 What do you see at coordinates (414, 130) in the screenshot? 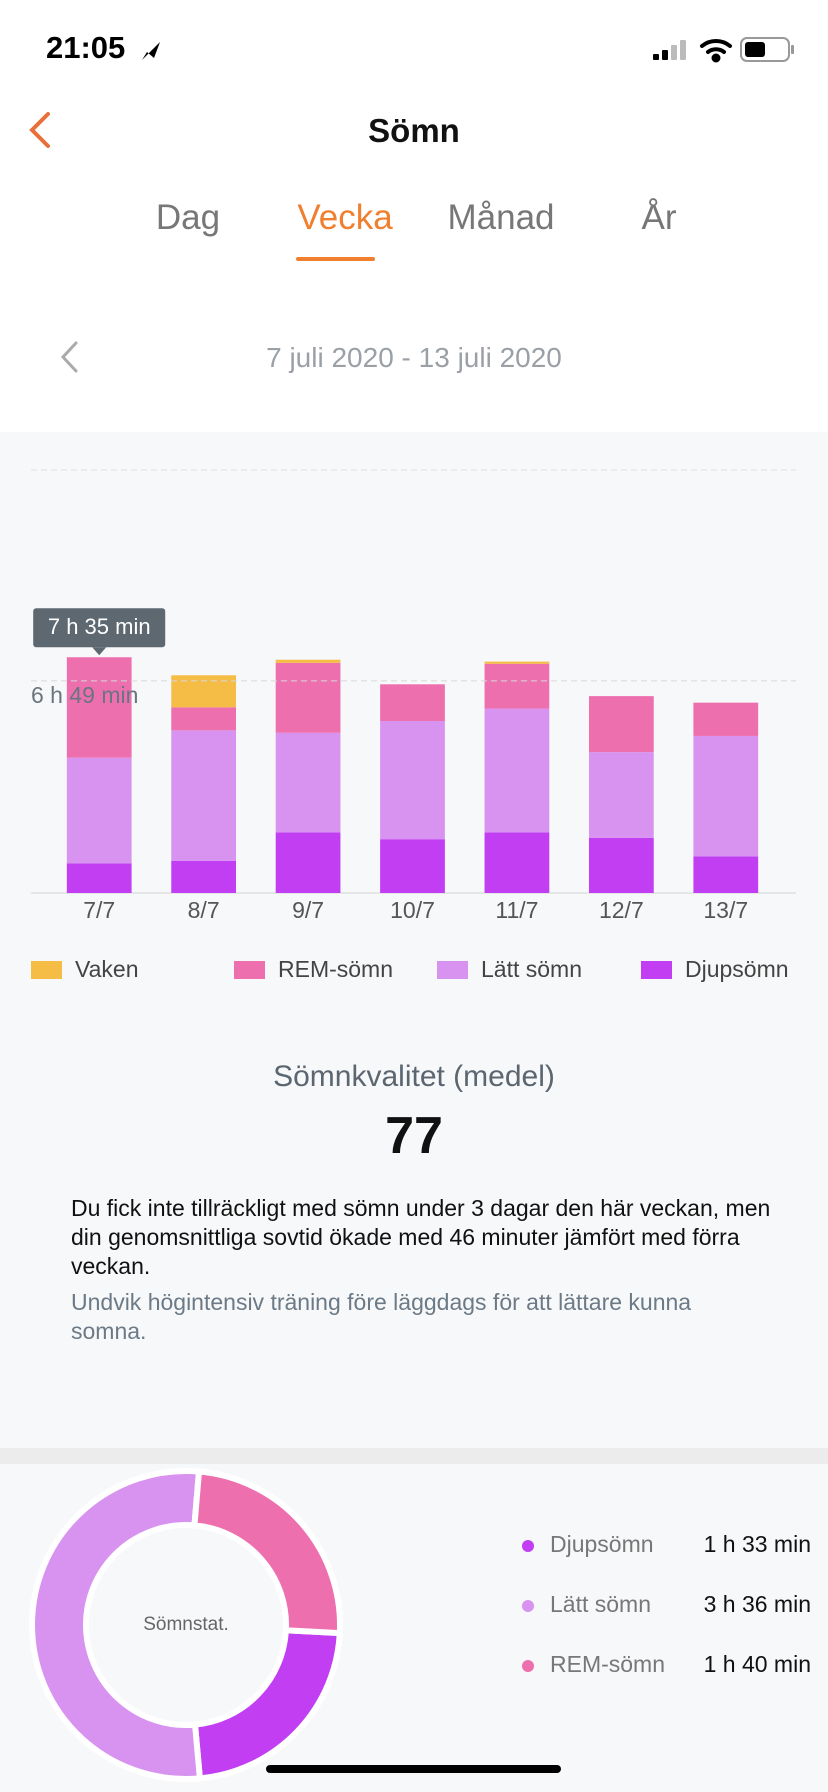
I see `page-title: Sömn` at bounding box center [414, 130].